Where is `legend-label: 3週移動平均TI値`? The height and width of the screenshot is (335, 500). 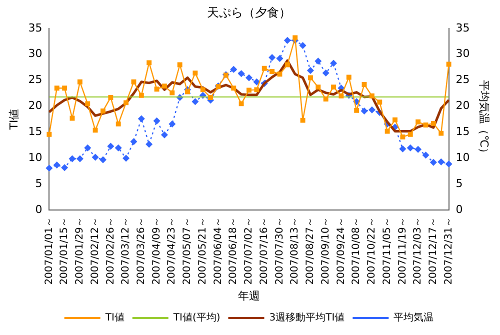
legend-label: 3週移動平均TI値 is located at coordinates (307, 318).